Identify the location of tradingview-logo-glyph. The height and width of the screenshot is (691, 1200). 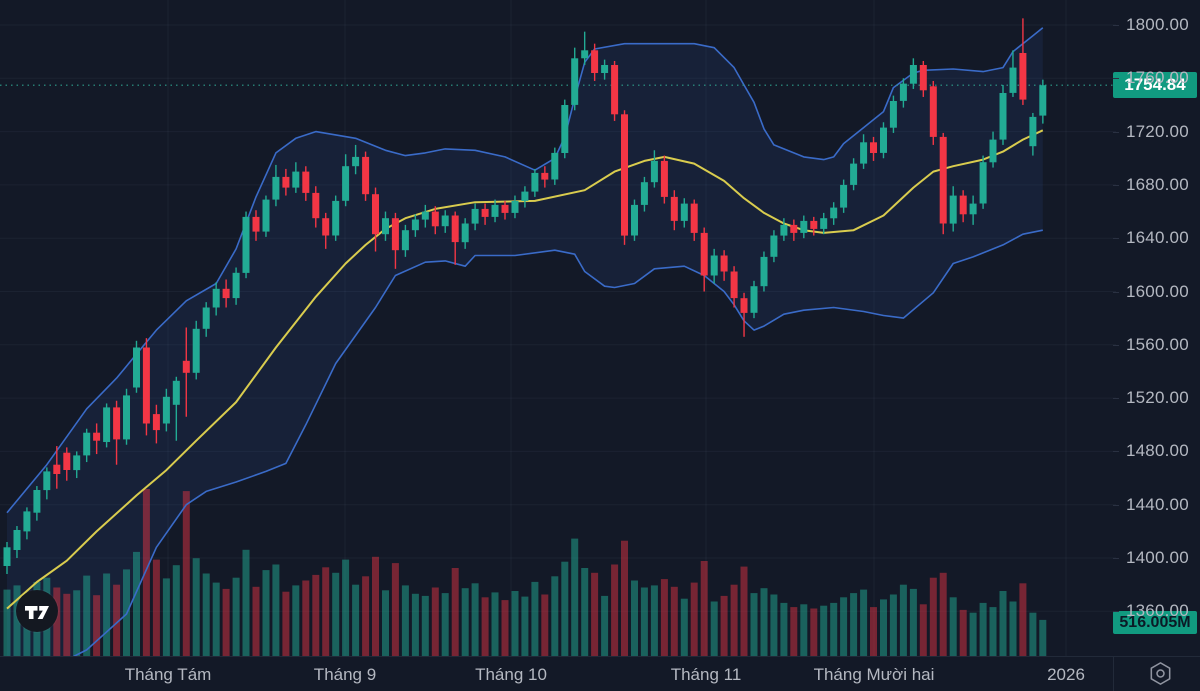
(37, 612).